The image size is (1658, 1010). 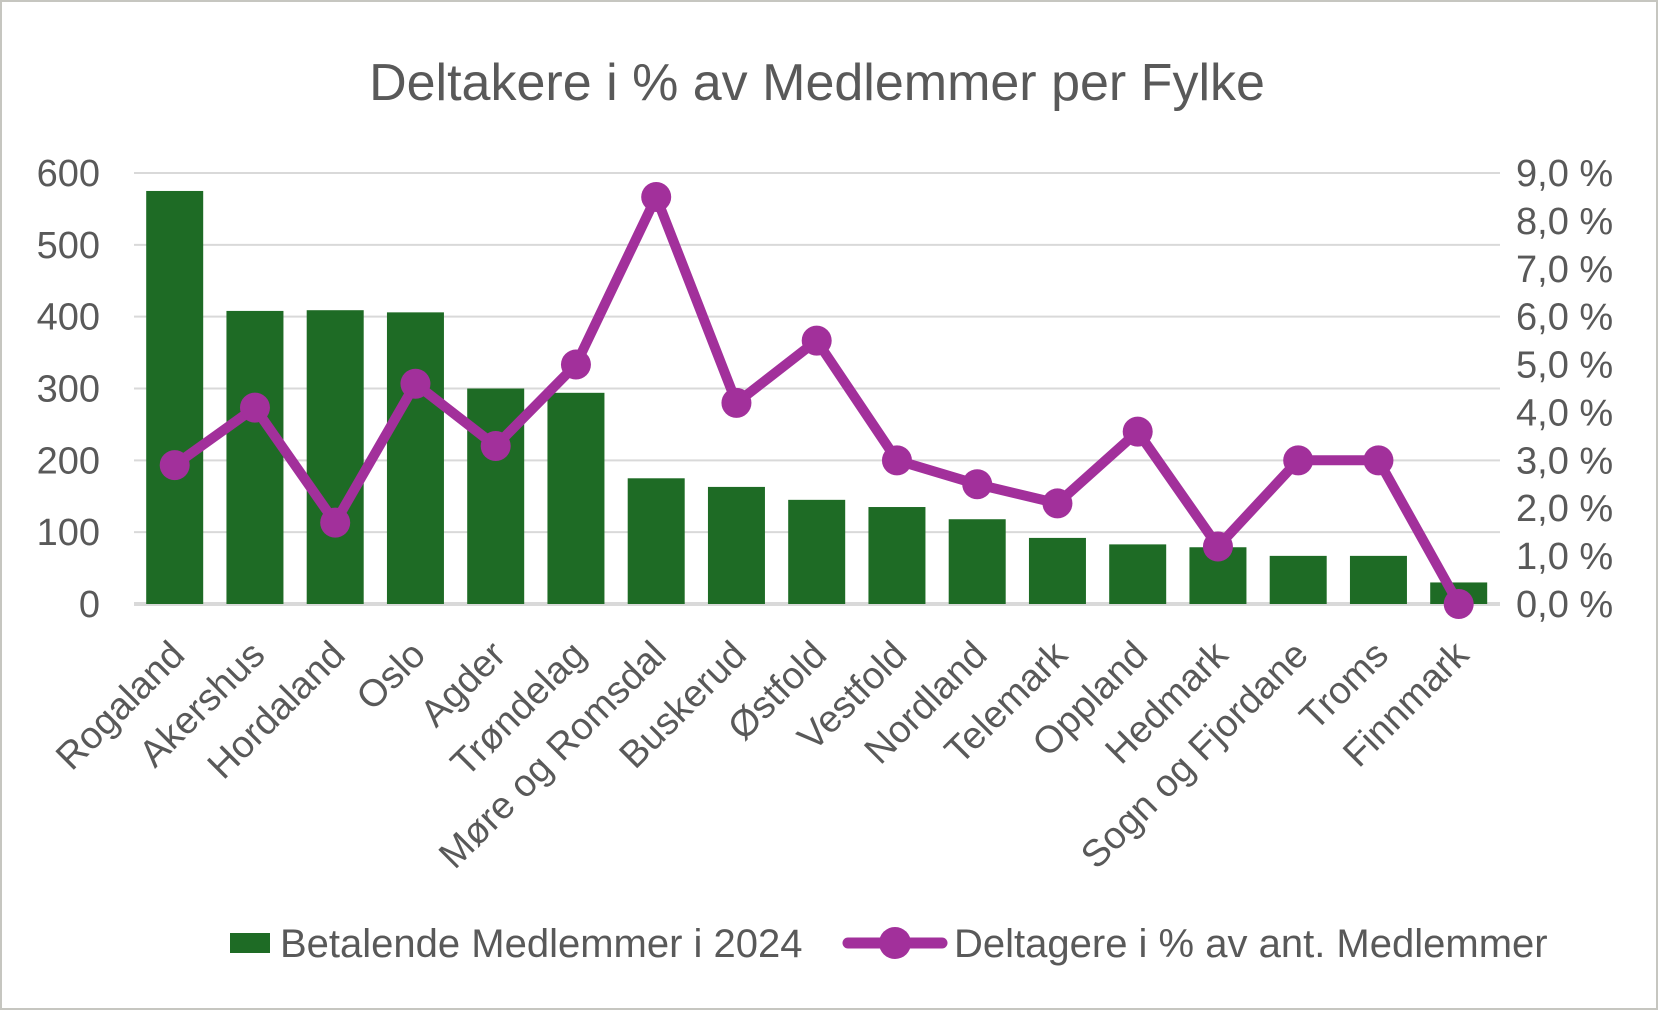 I want to click on left-axis-tick-600: 600, so click(x=68, y=174).